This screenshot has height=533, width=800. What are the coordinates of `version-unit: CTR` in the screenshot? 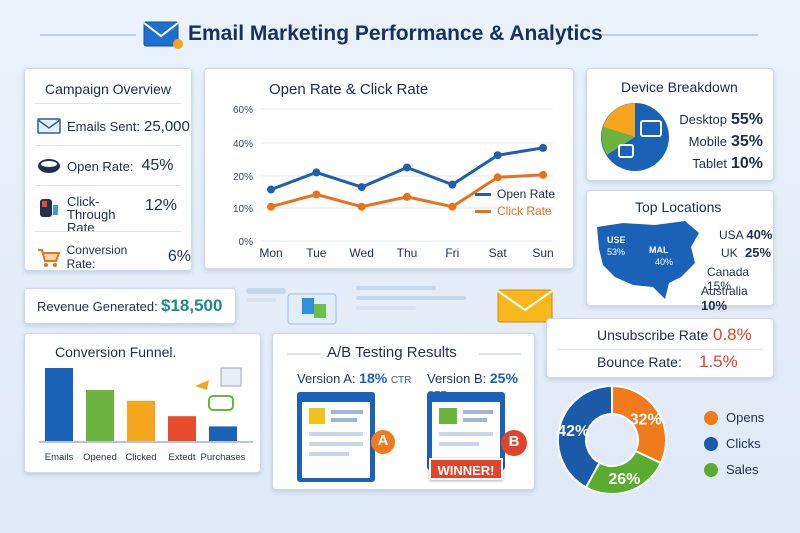 It's located at (401, 380).